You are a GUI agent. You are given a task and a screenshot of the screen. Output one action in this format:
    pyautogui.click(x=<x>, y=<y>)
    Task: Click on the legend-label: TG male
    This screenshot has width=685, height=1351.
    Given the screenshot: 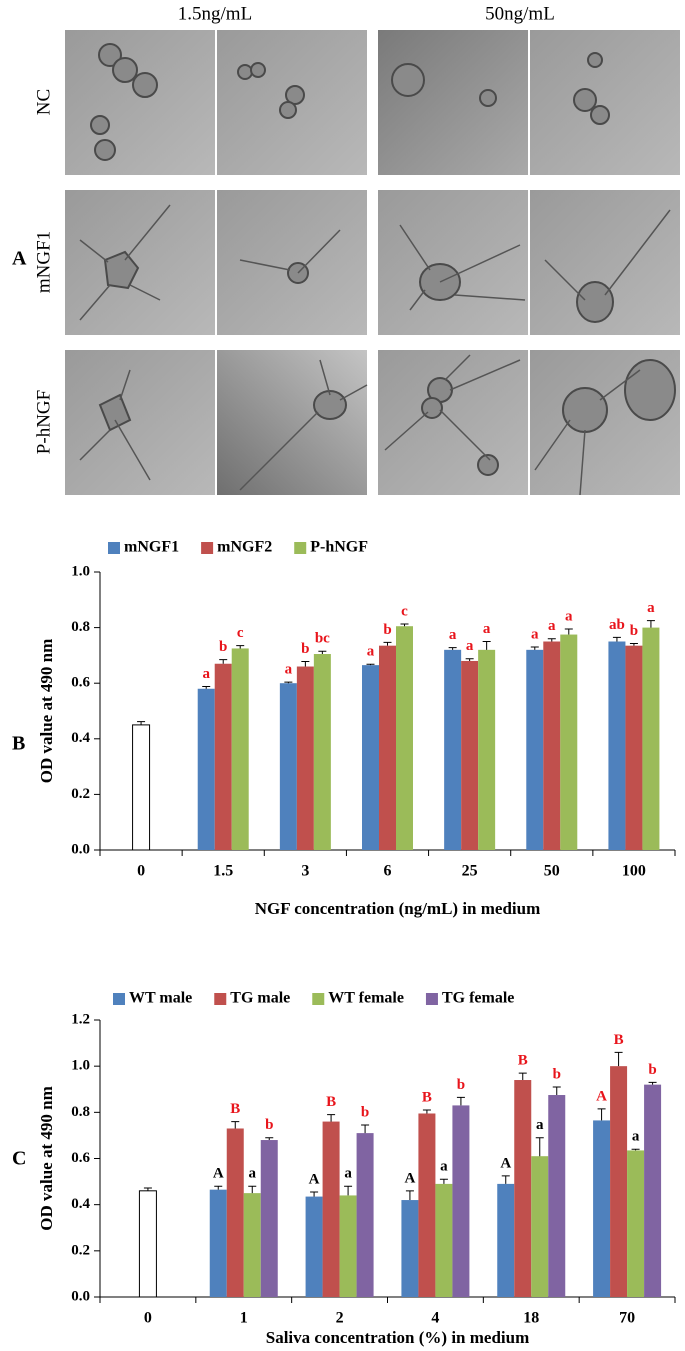 What is the action you would take?
    pyautogui.click(x=260, y=998)
    